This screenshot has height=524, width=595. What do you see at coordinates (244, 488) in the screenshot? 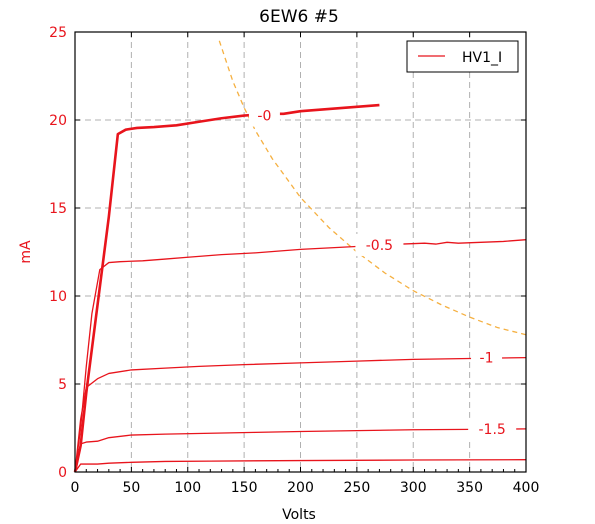
I see `x-tick-label: 150` at bounding box center [244, 488].